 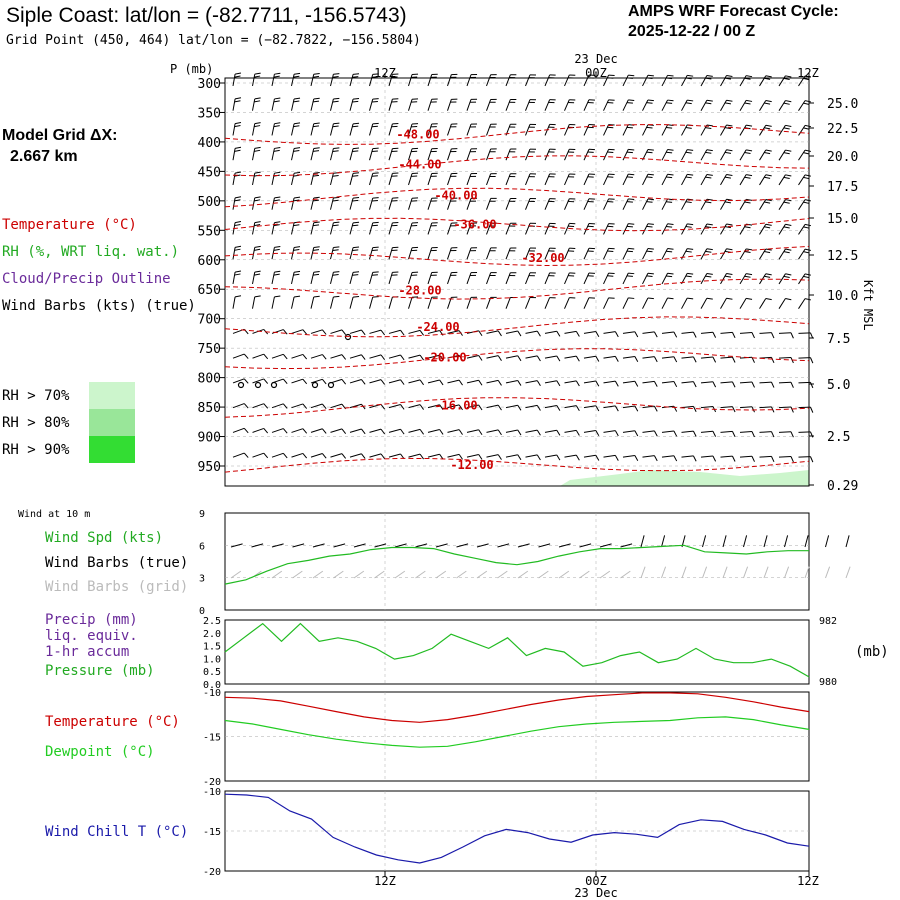 I want to click on isotherm-label: -48.00, so click(x=417, y=134).